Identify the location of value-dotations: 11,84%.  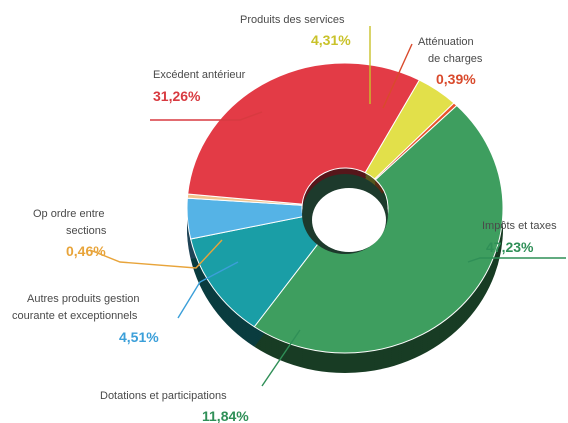
(225, 415).